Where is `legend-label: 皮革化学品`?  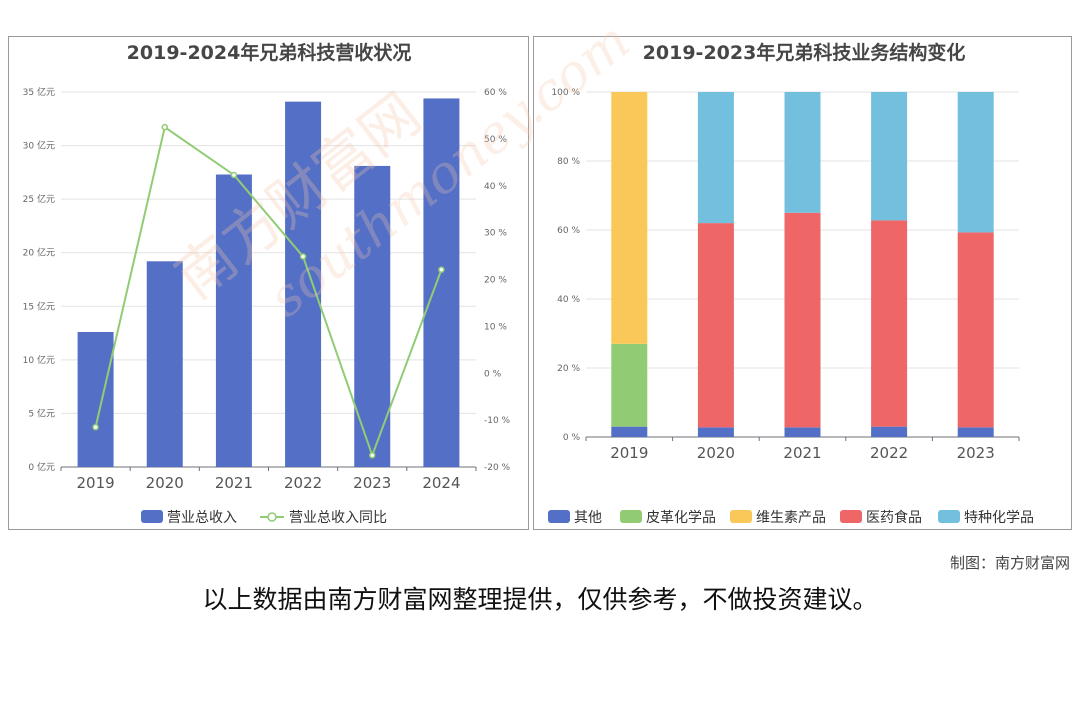
legend-label: 皮革化学品 is located at coordinates (681, 518).